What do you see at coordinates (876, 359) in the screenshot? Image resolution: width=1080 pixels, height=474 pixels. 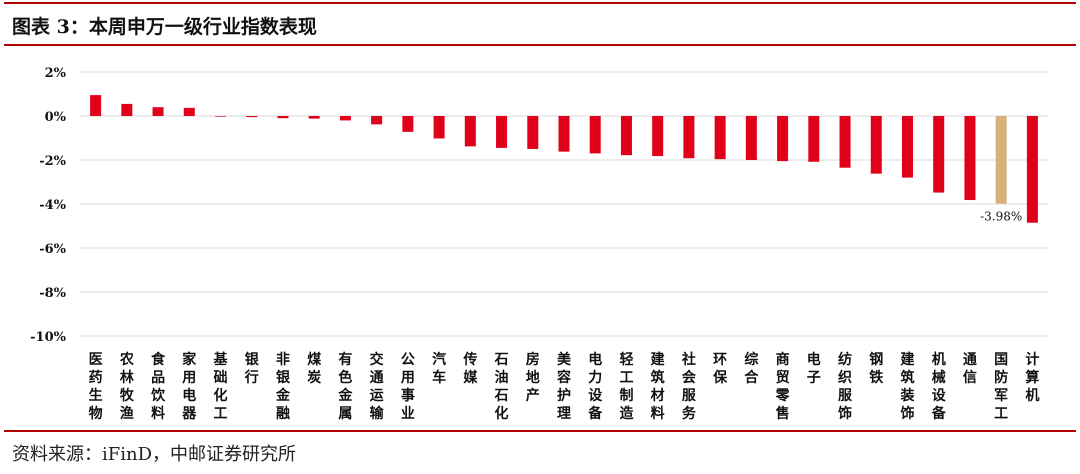 I see `x-category-label: 钢` at bounding box center [876, 359].